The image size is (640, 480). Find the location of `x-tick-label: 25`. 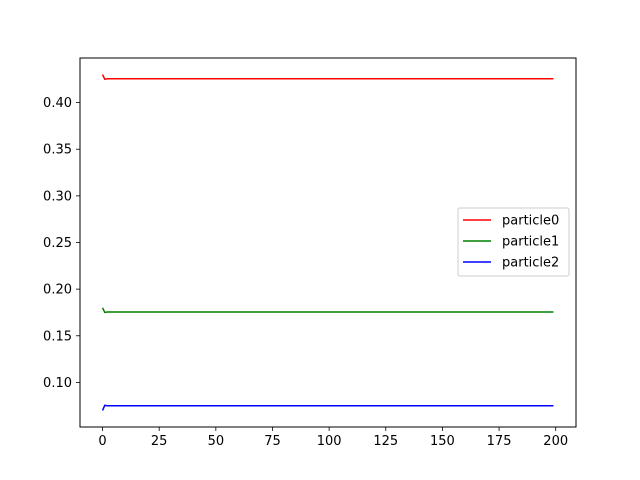

x-tick-label: 25 is located at coordinates (159, 441).